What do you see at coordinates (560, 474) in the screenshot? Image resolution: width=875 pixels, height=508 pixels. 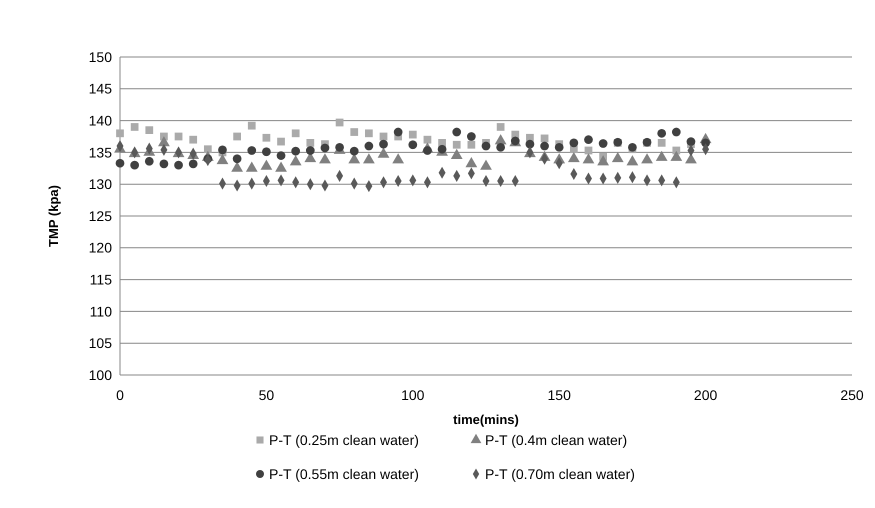 I see `legend-label: P-T (0.70m clean water)` at bounding box center [560, 474].